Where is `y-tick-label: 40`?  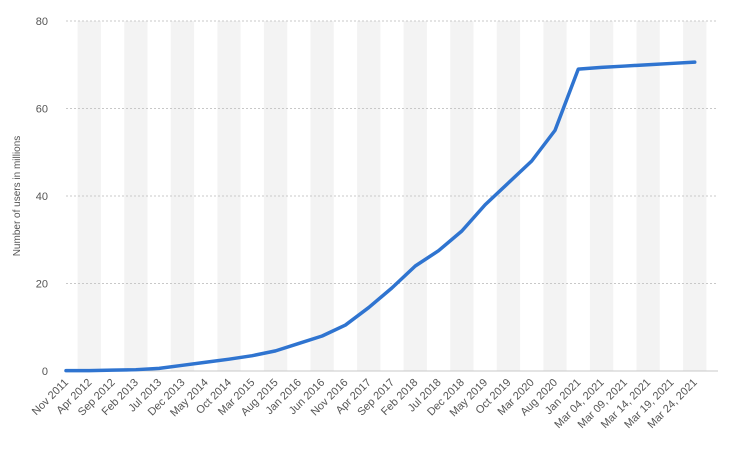
y-tick-label: 40 is located at coordinates (42, 197).